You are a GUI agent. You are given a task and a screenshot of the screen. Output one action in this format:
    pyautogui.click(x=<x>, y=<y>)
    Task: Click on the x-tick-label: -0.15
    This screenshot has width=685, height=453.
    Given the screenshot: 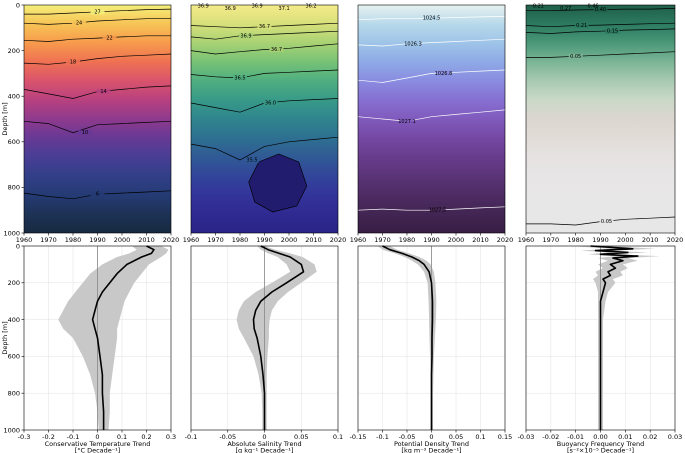 What is the action you would take?
    pyautogui.click(x=358, y=437)
    